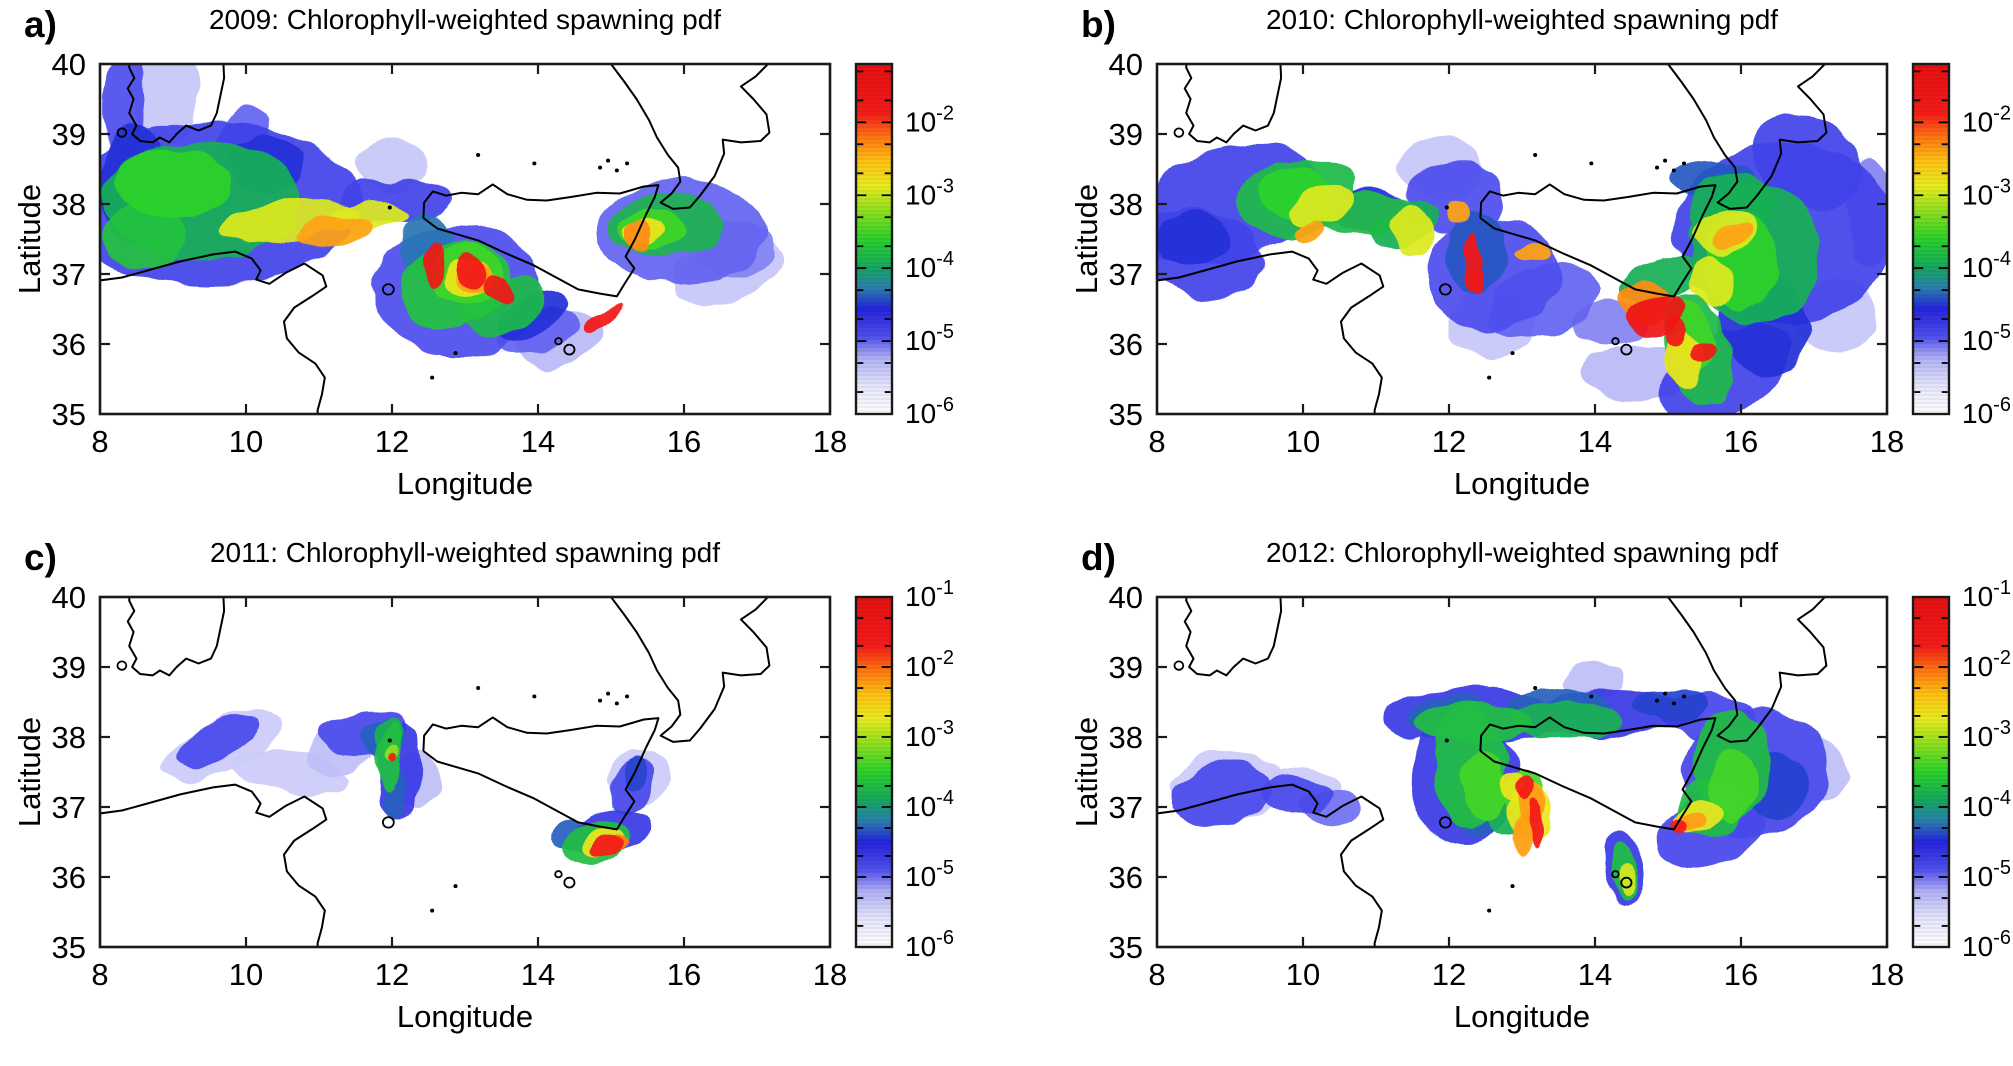 The width and height of the screenshot is (2013, 1066). Describe the element at coordinates (69, 947) in the screenshot. I see `y-tick-label: 35` at that location.